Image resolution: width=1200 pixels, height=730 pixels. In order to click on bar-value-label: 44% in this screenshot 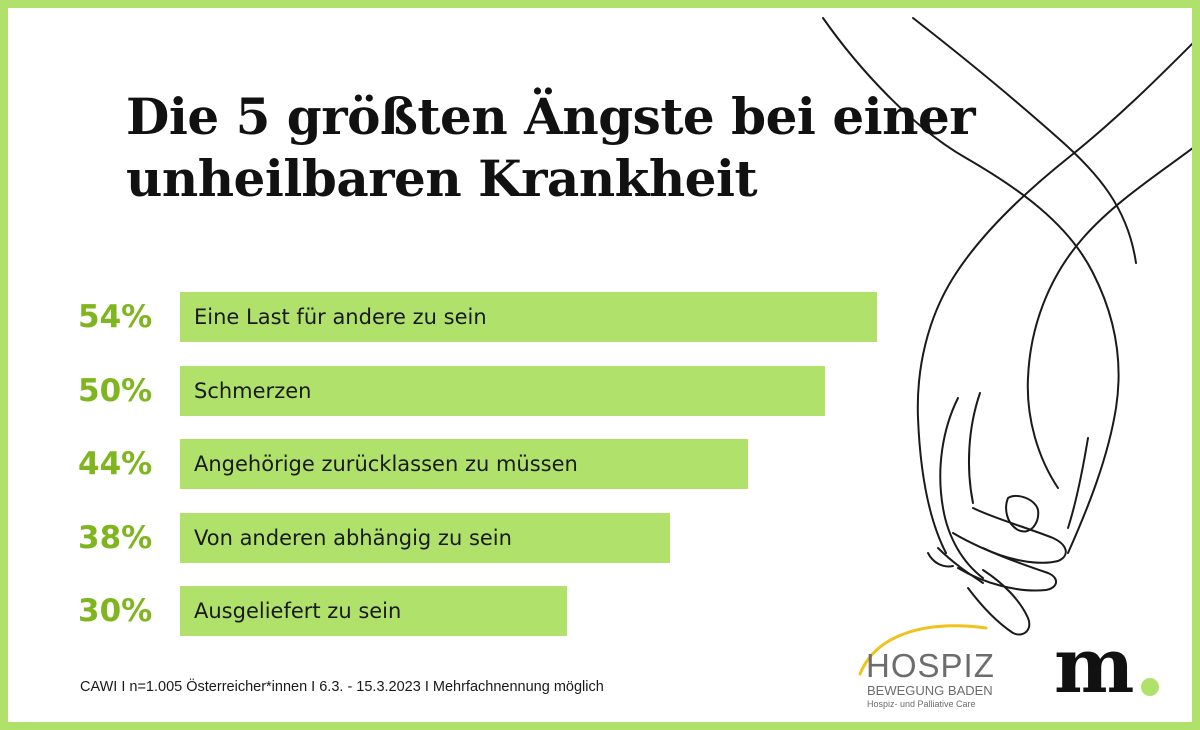, I will do `click(115, 464)`.